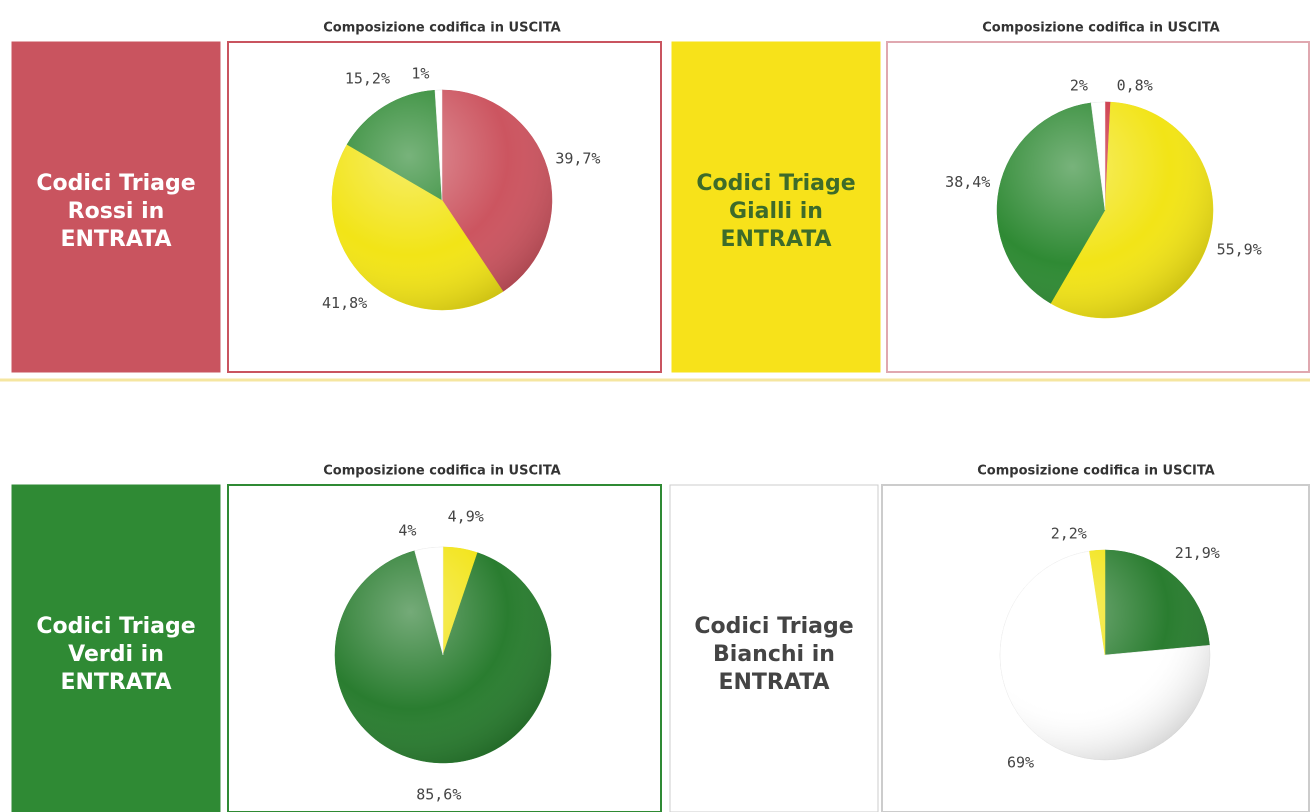 Image resolution: width=1310 pixels, height=812 pixels. I want to click on value-label: 69%, so click(1020, 762).